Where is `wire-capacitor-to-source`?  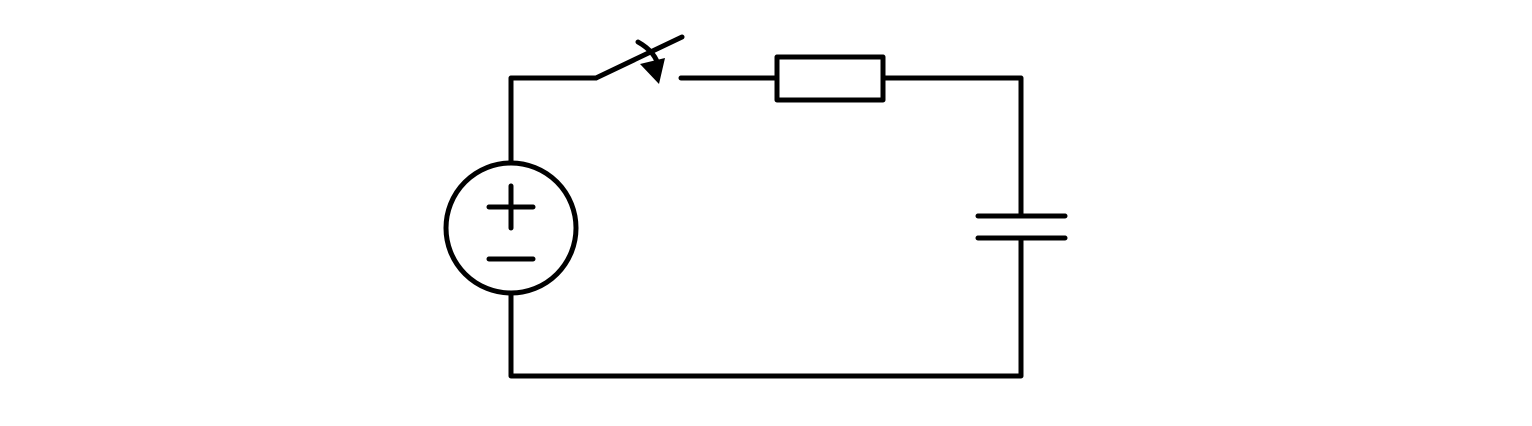
wire-capacitor-to-source is located at coordinates (766, 307).